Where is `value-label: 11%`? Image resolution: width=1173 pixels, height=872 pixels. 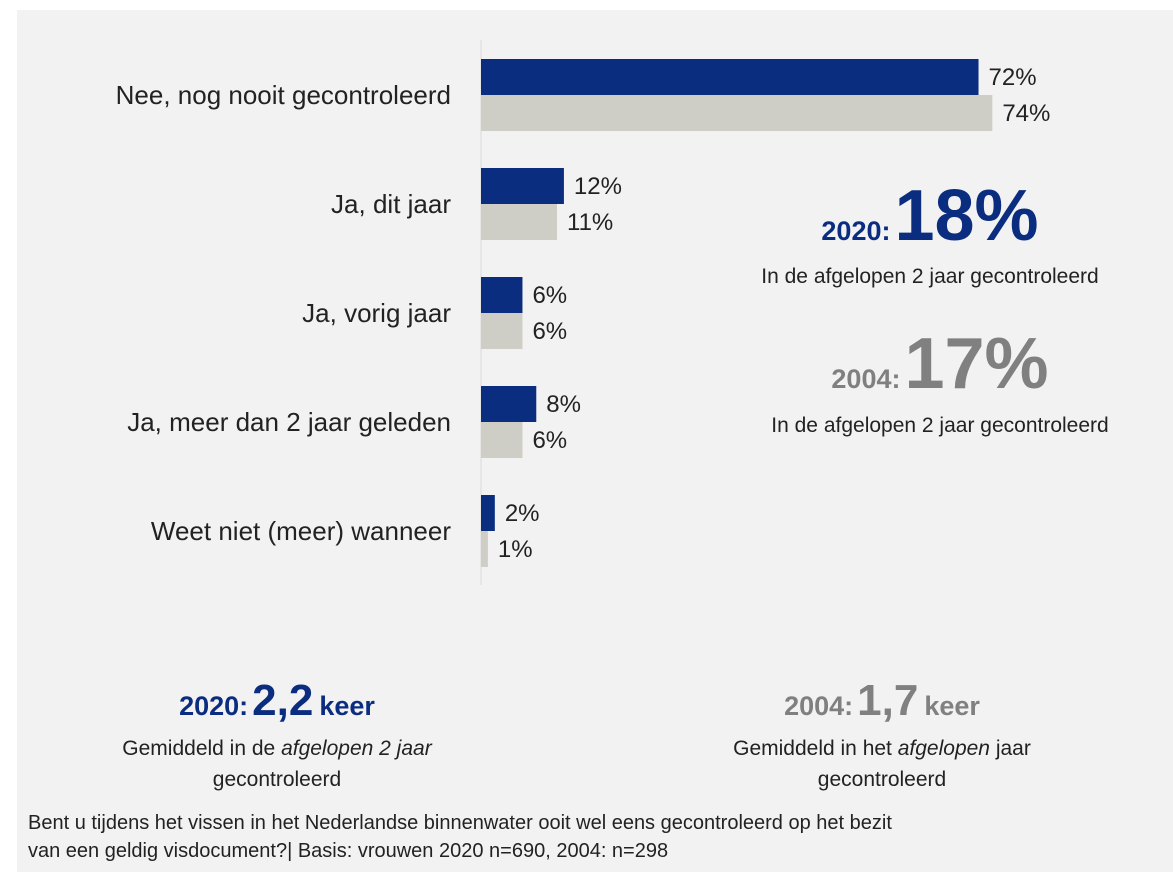
value-label: 11% is located at coordinates (590, 222).